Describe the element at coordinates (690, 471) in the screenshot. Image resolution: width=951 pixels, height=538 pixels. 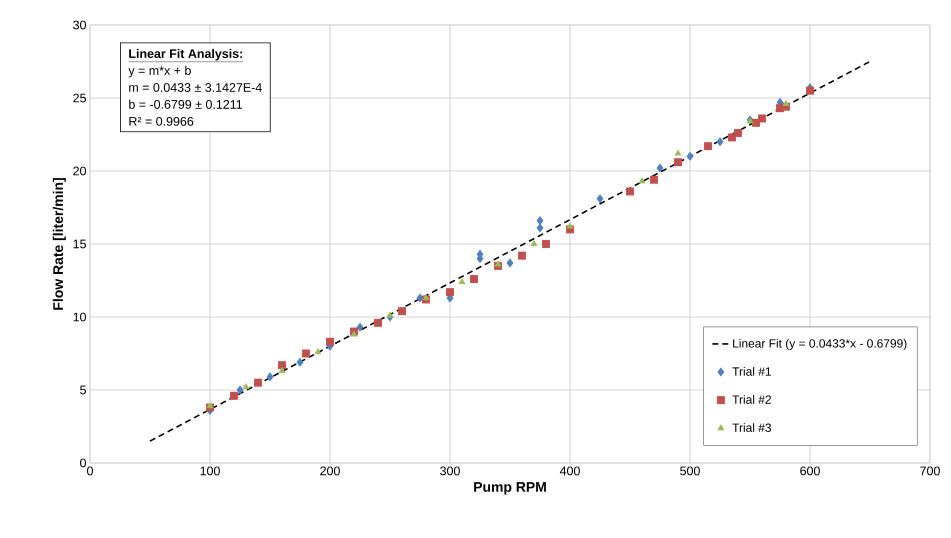
I see `x-tick-label: 500` at that location.